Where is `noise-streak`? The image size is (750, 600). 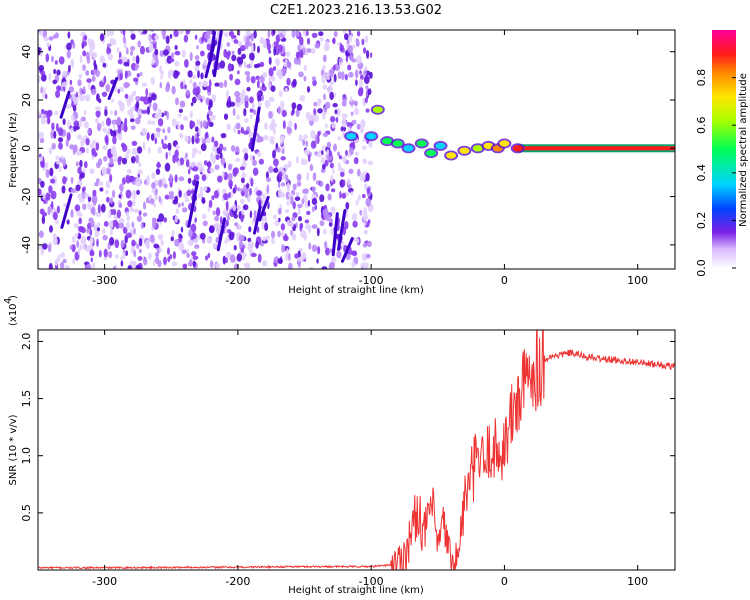 noise-streak is located at coordinates (193, 204).